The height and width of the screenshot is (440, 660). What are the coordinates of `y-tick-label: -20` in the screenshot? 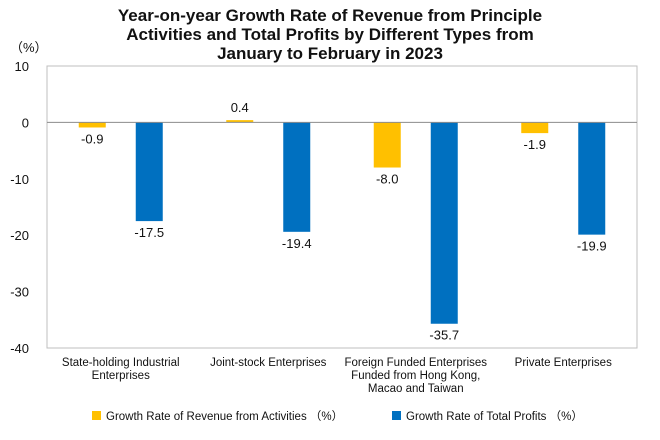 It's located at (19, 235).